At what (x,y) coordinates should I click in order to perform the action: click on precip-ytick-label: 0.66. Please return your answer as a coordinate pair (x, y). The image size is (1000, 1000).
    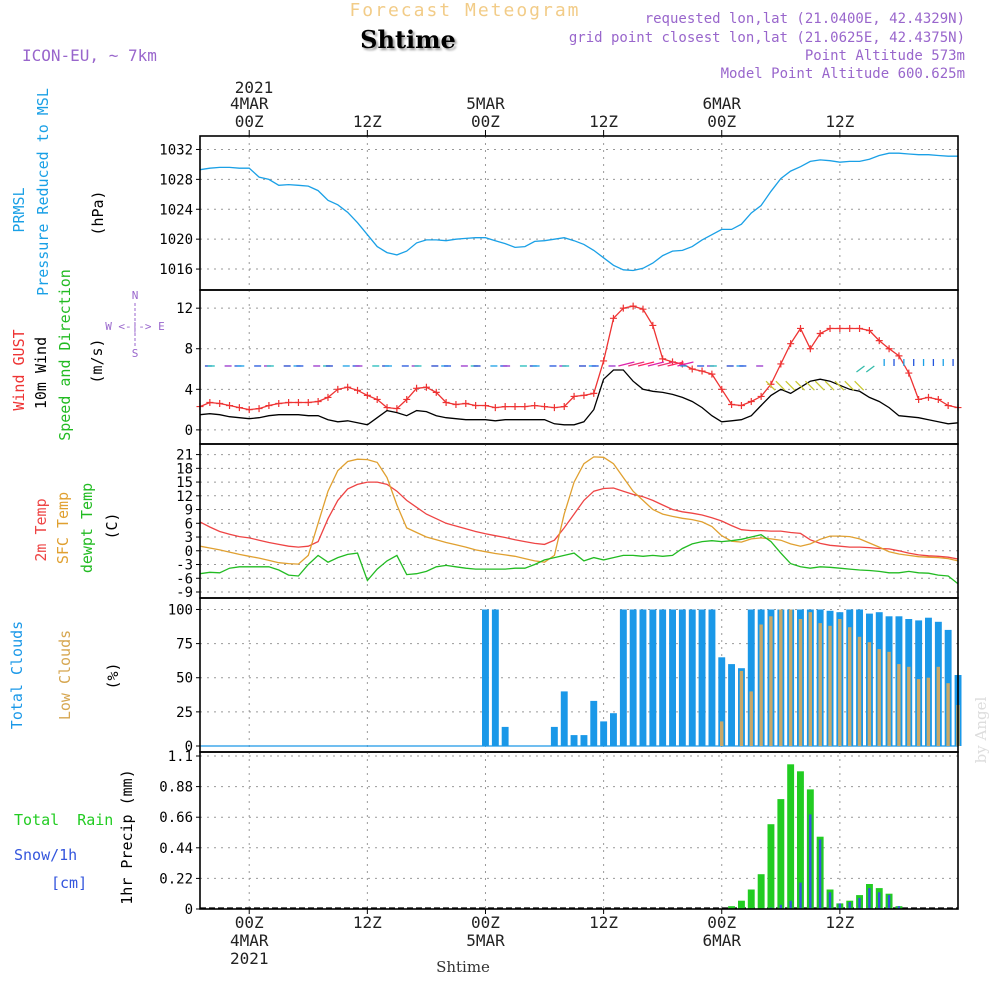
    Looking at the image, I should click on (176, 818).